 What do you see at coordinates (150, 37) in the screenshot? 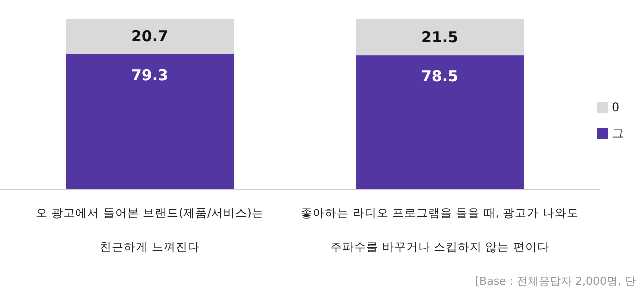
I see `data-label: 20.7` at bounding box center [150, 37].